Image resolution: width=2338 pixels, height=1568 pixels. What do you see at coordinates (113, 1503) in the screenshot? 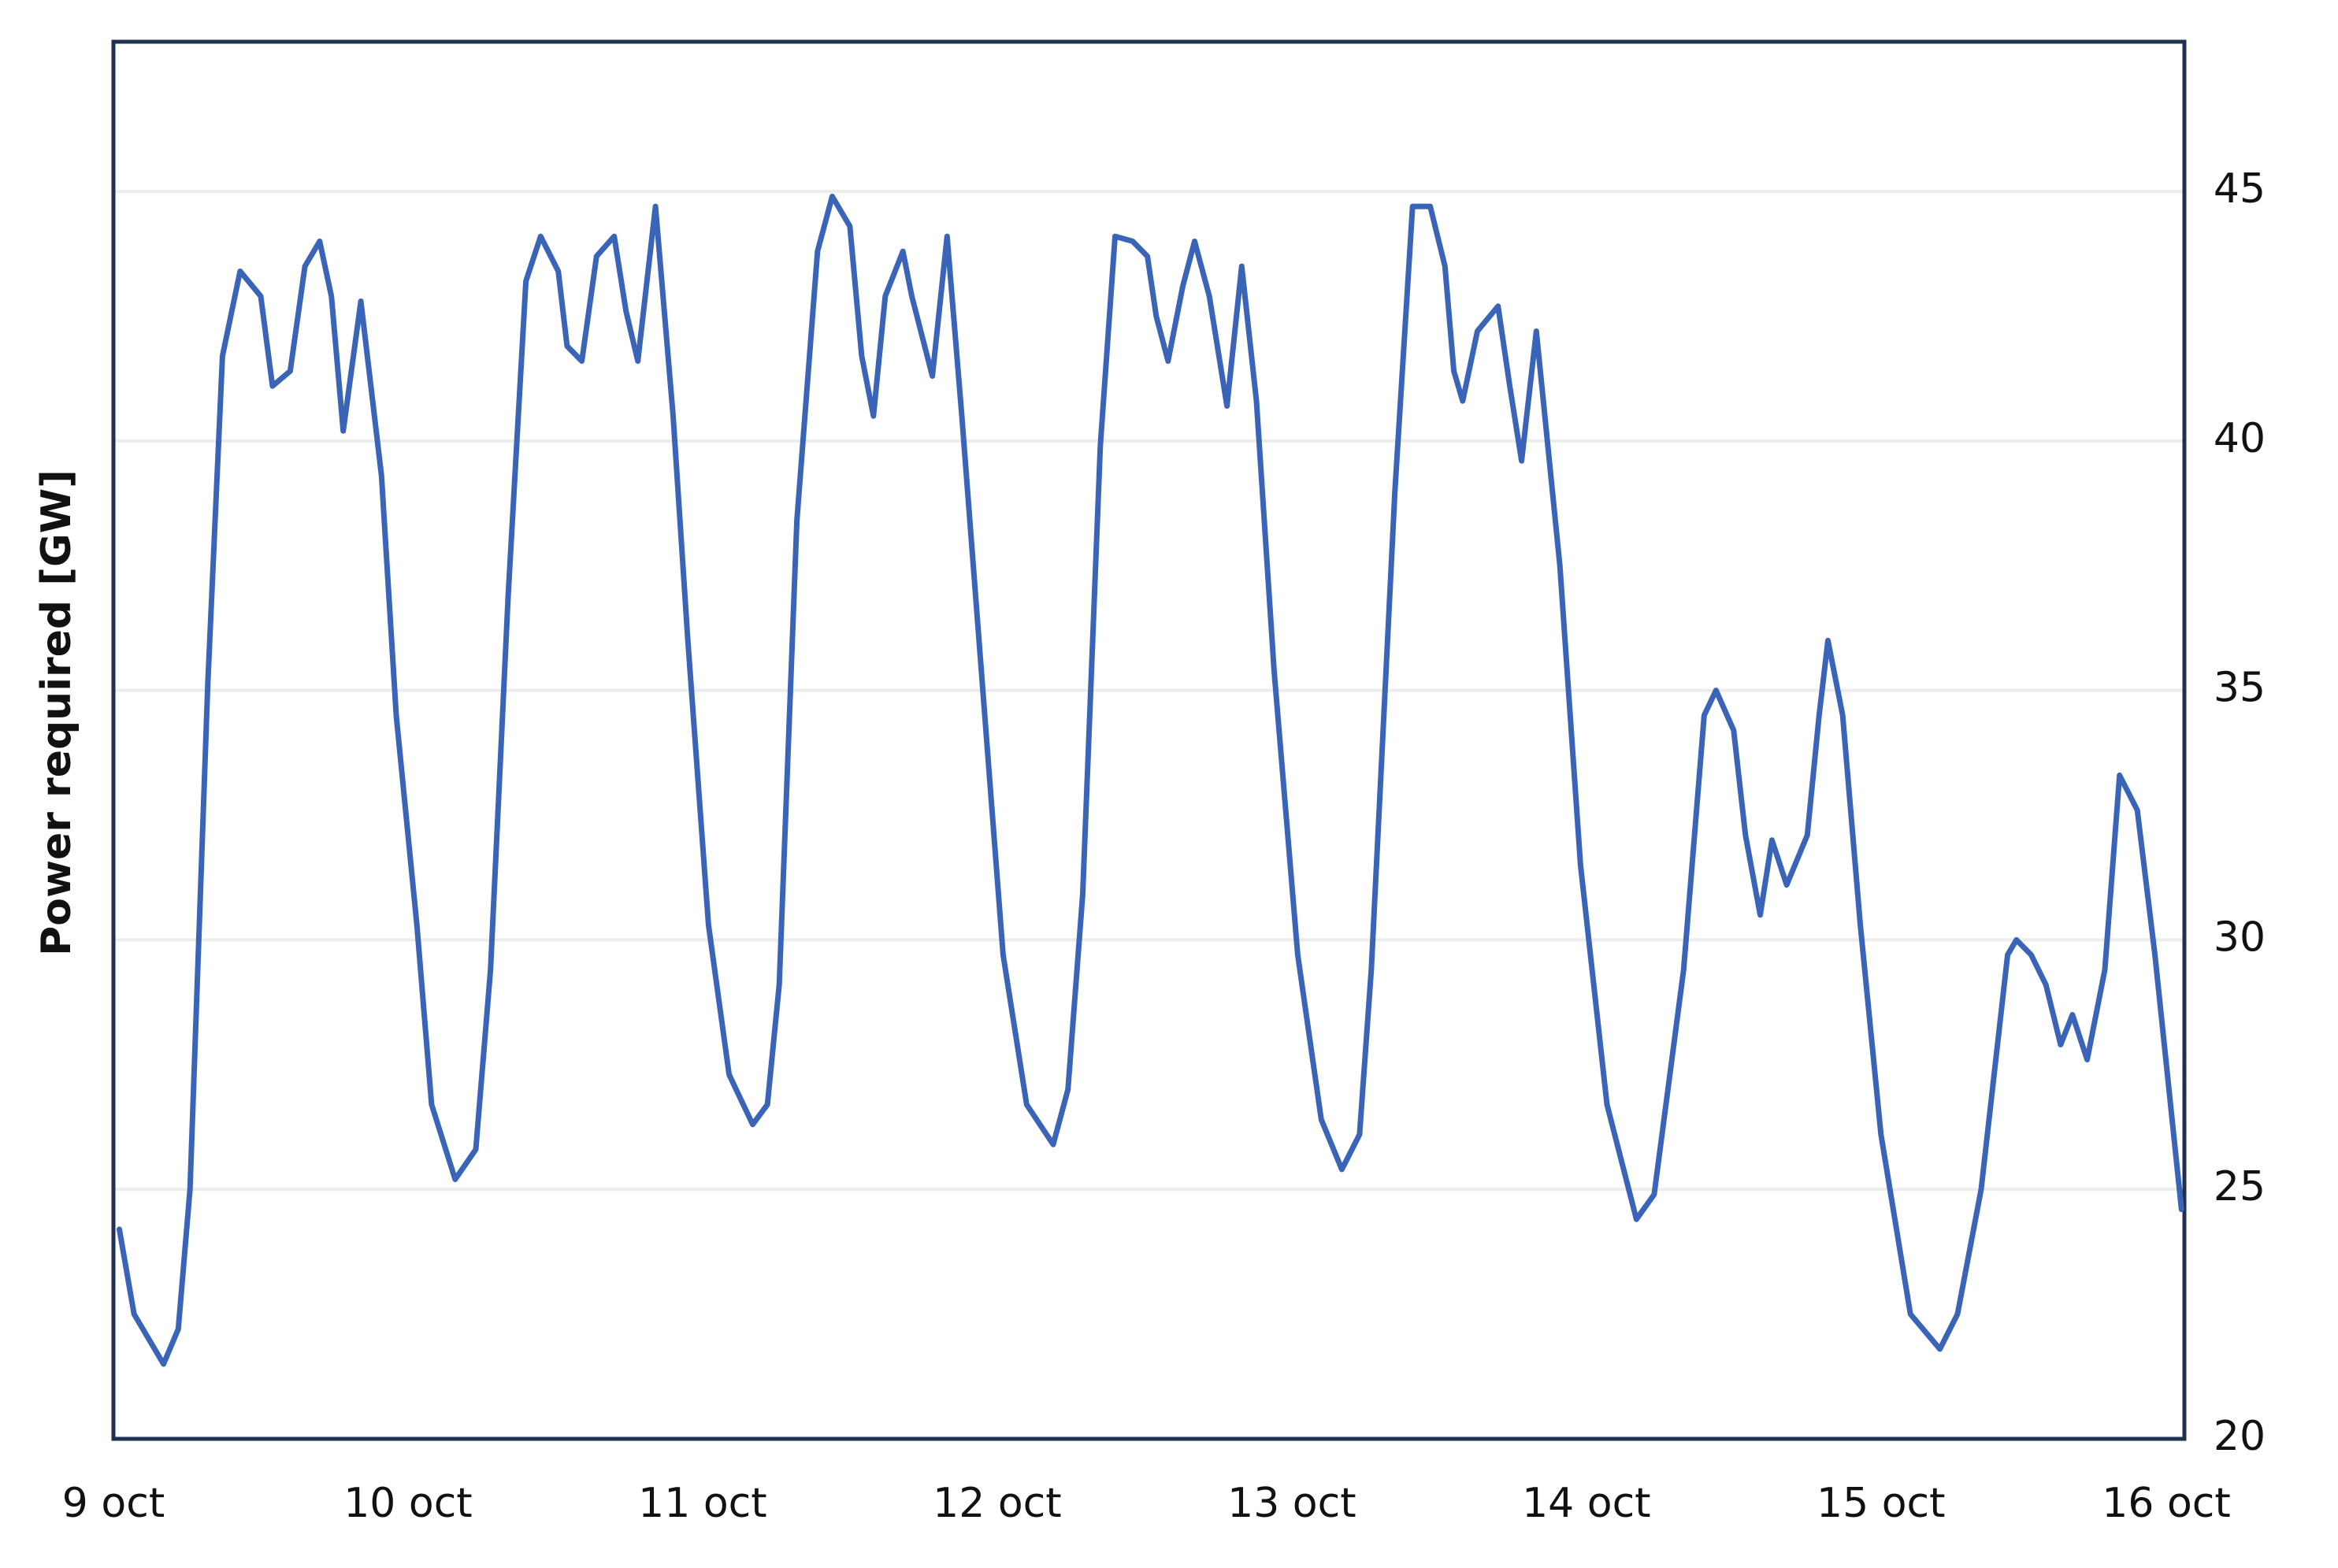
I see `x-tick-label: 9 oct` at bounding box center [113, 1503].